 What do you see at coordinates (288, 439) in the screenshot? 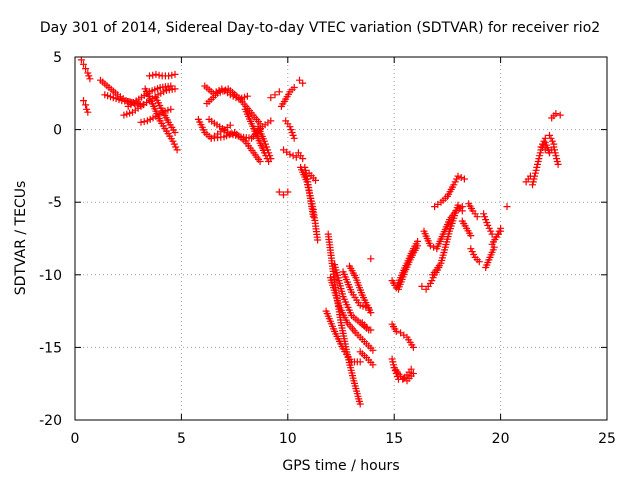
I see `x-tick-label: 10` at bounding box center [288, 439].